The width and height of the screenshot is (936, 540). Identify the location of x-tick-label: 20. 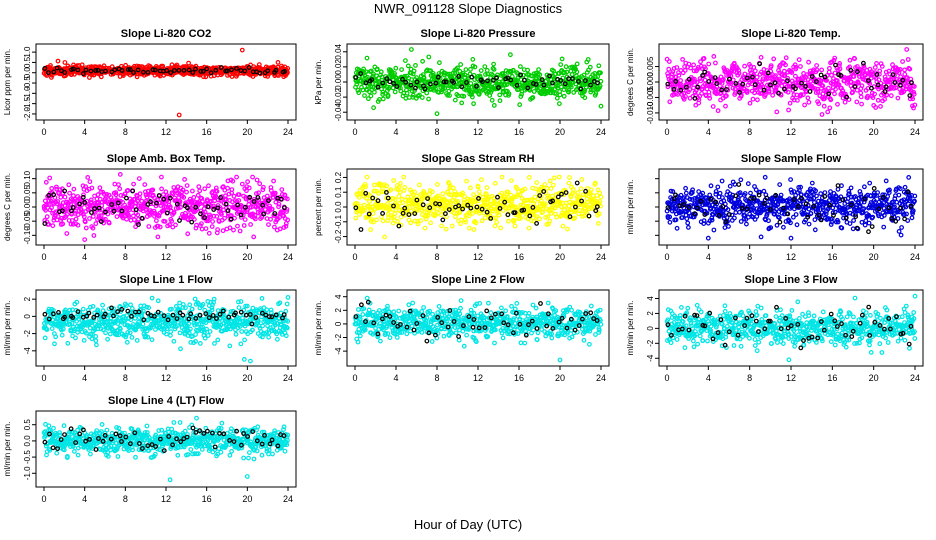
(560, 257).